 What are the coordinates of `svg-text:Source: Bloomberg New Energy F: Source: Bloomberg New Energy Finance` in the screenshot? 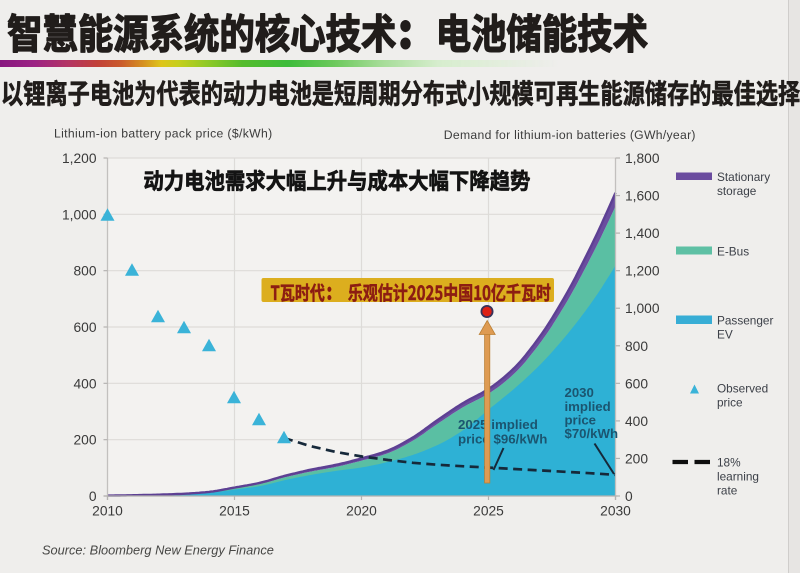 It's located at (158, 550).